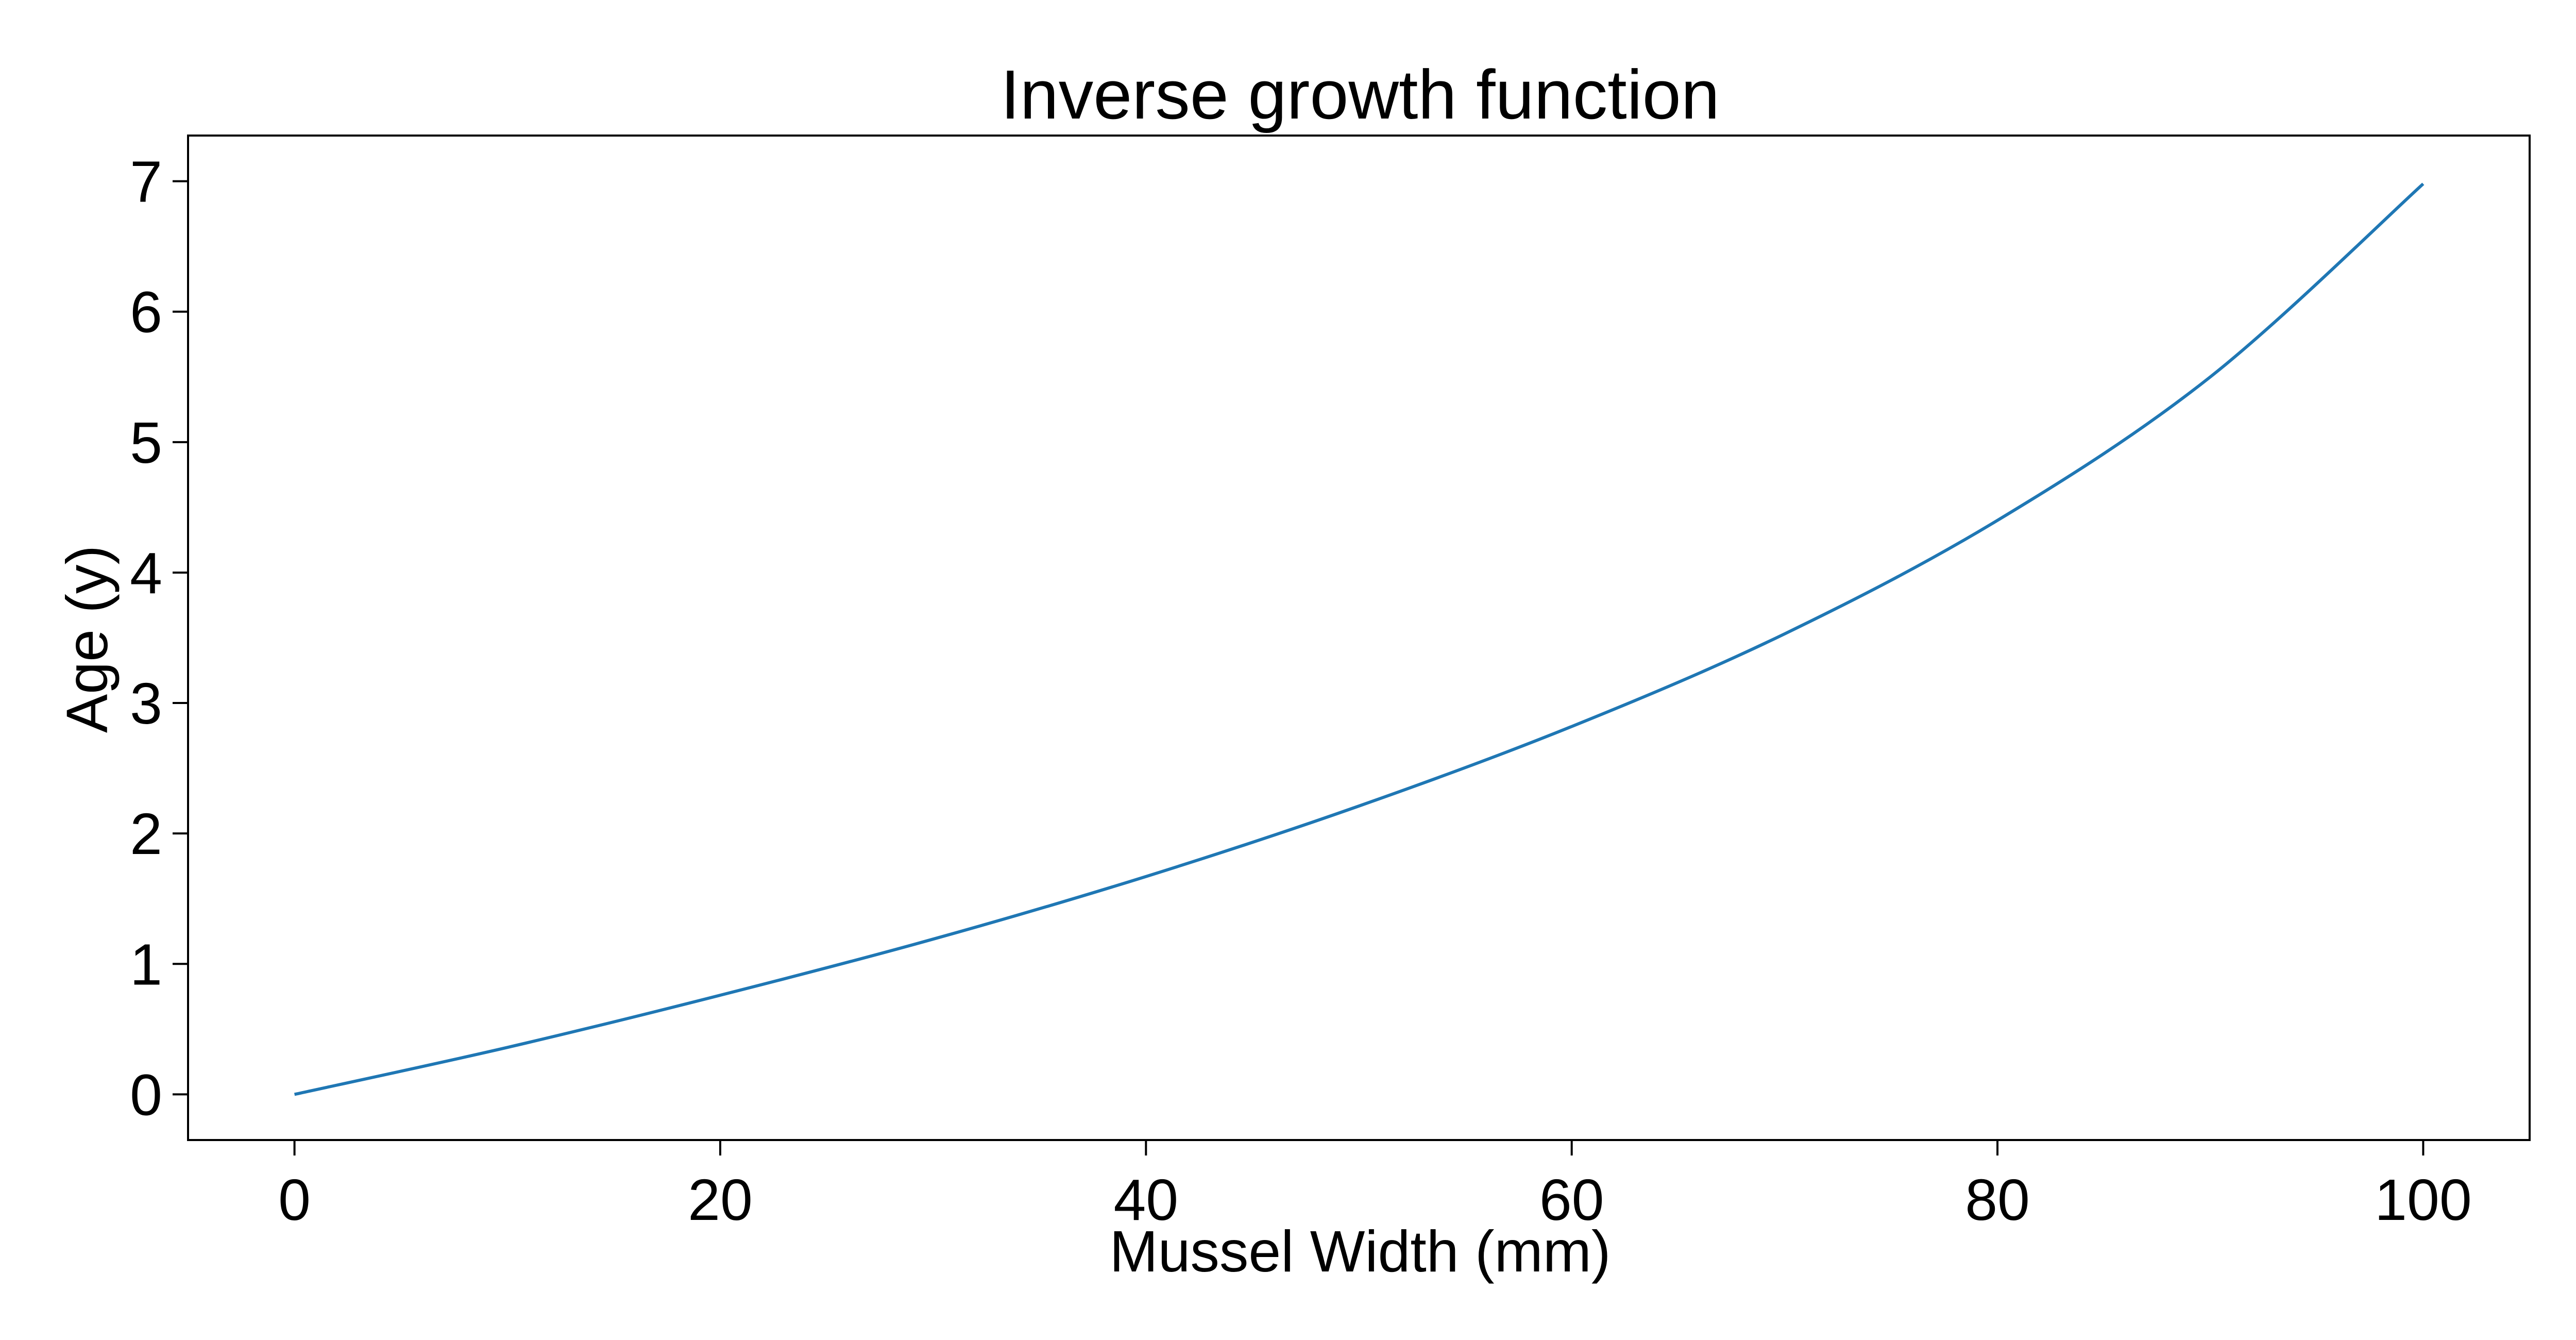  I want to click on x-tick-label: 0, so click(294, 1199).